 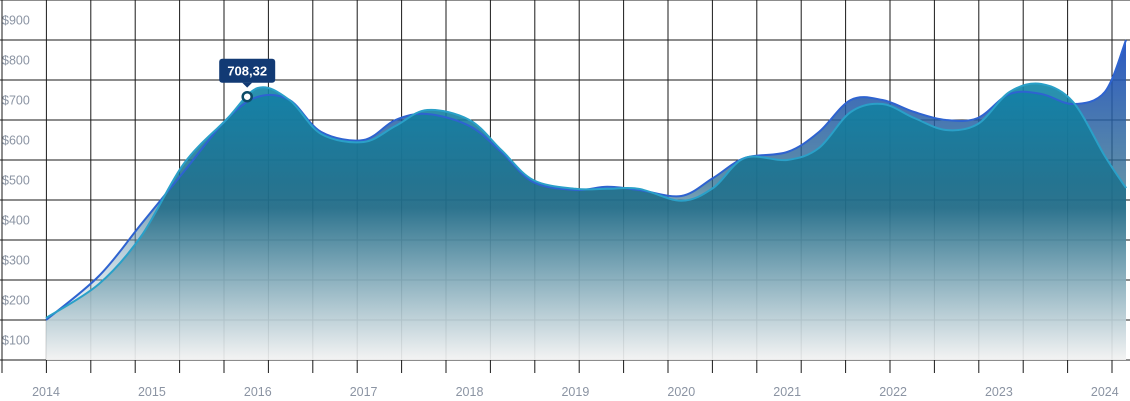 What do you see at coordinates (46, 392) in the screenshot?
I see `x-tick-label: 2014` at bounding box center [46, 392].